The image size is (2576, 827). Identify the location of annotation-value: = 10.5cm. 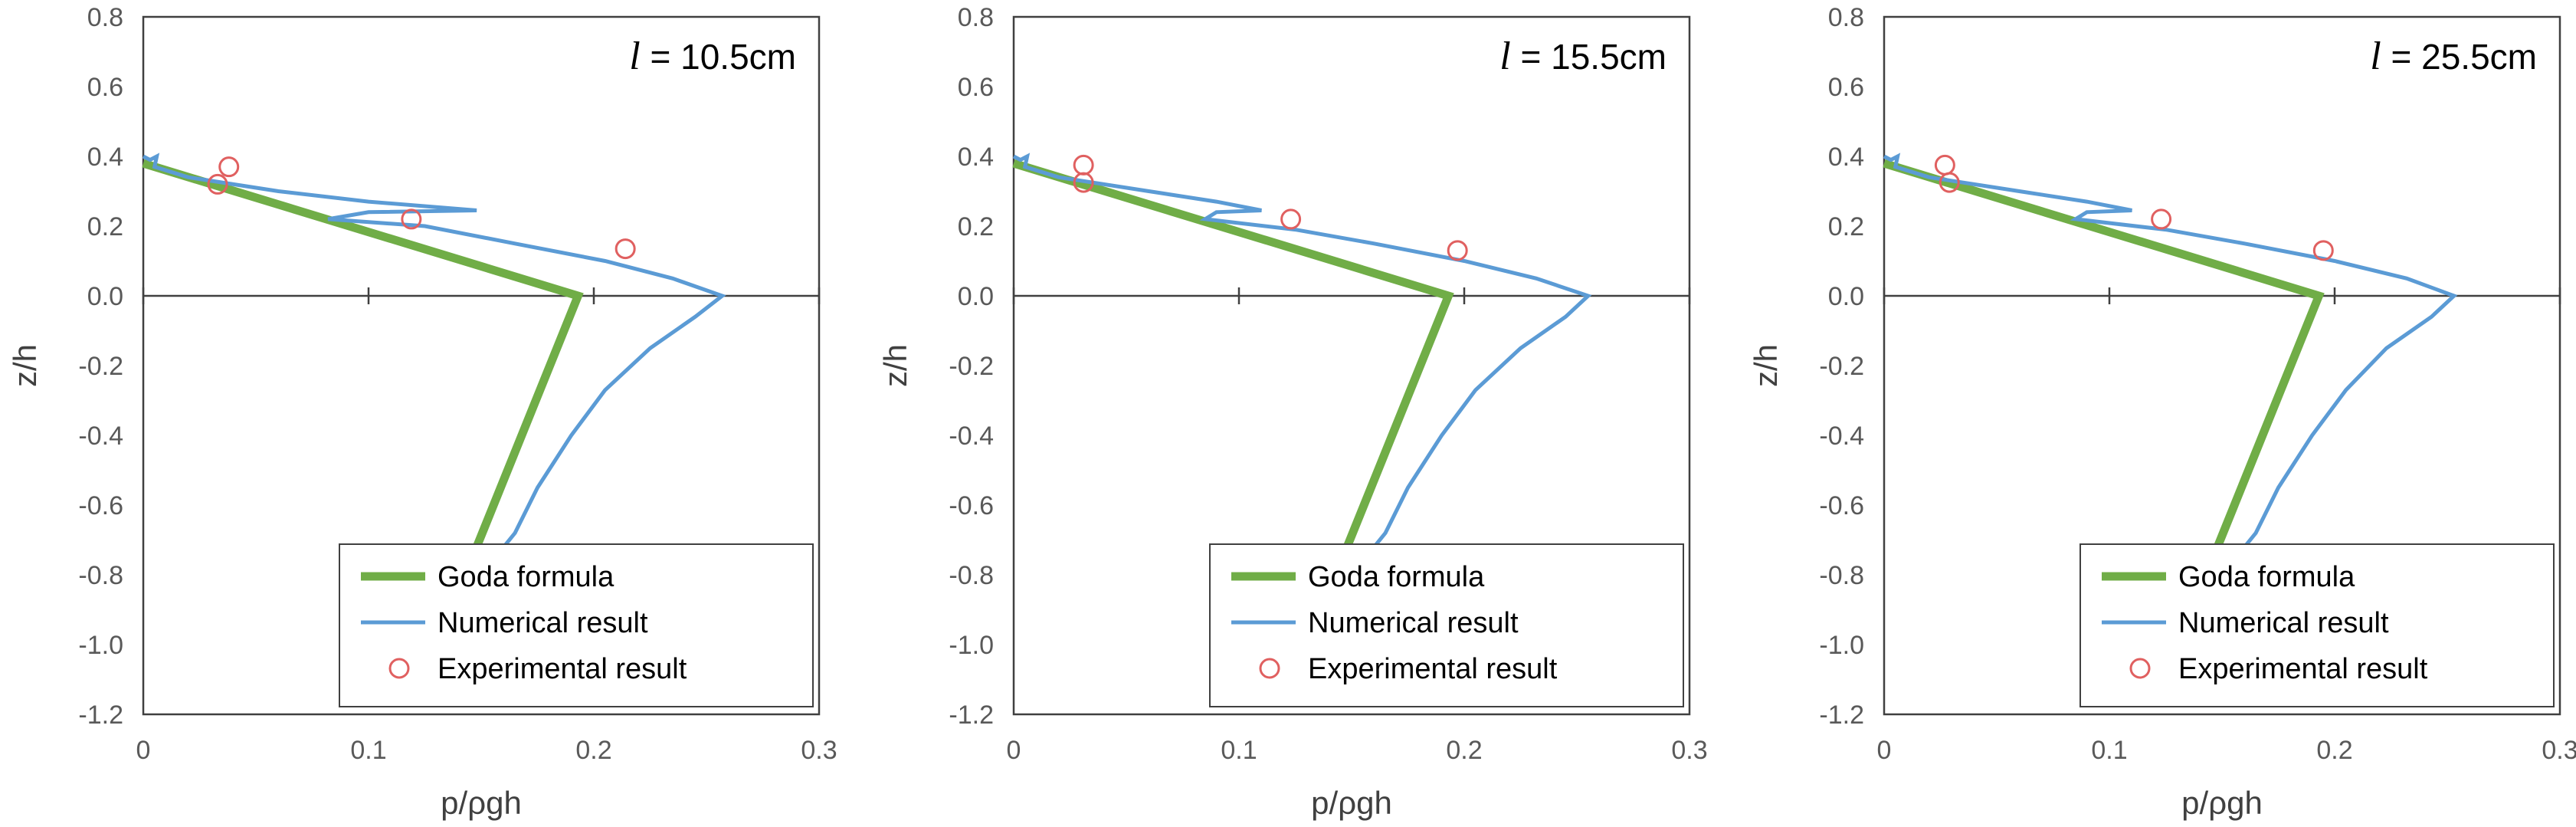
(718, 57).